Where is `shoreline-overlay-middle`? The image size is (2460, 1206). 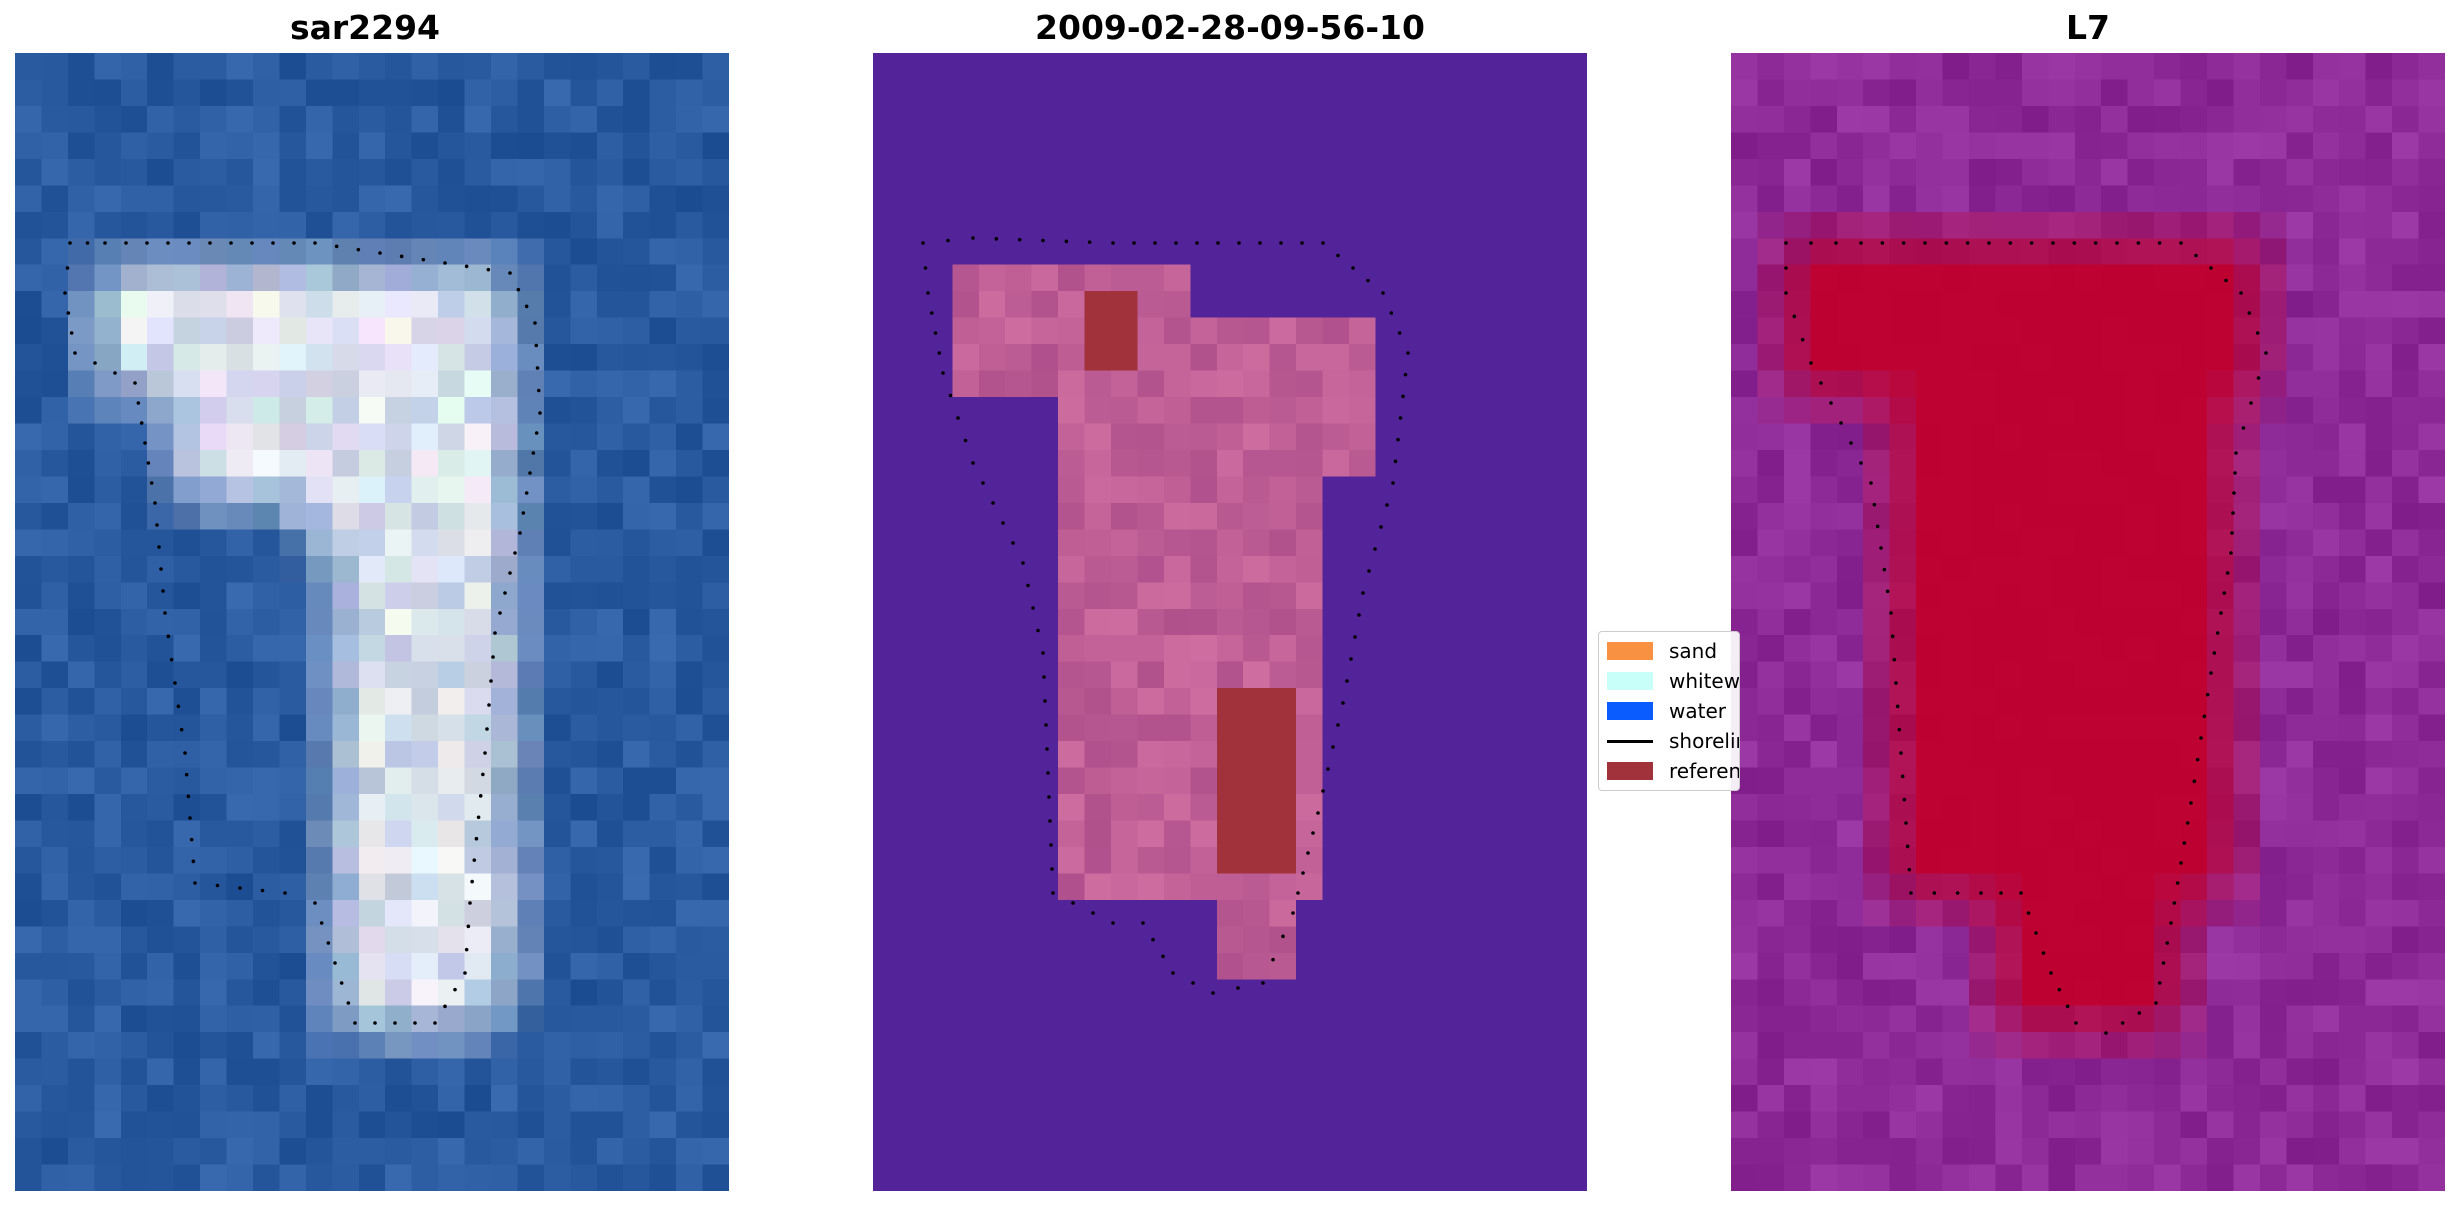 shoreline-overlay-middle is located at coordinates (1165, 615).